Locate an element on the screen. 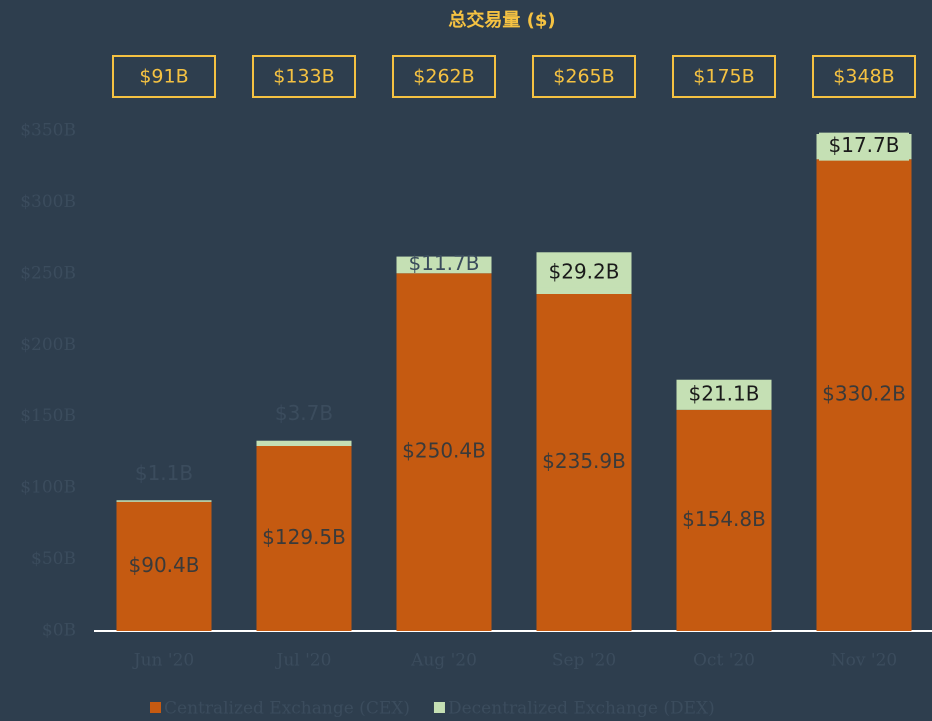  y-tick-label: $350B is located at coordinates (48, 131).